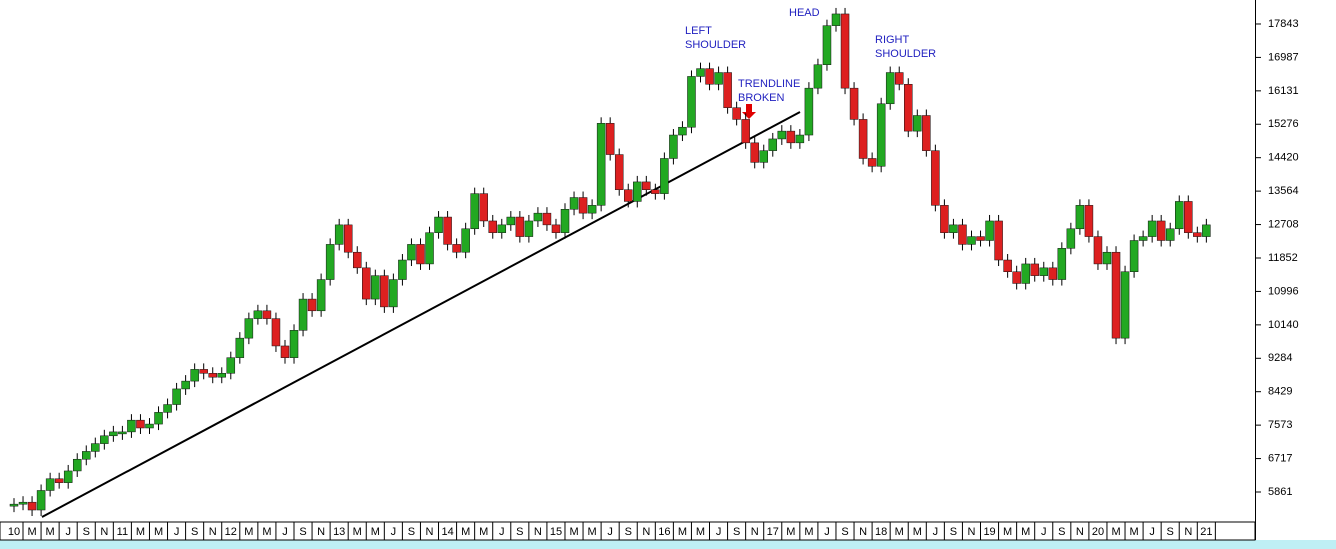  What do you see at coordinates (14, 532) in the screenshot?
I see `x-tick-label: 10` at bounding box center [14, 532].